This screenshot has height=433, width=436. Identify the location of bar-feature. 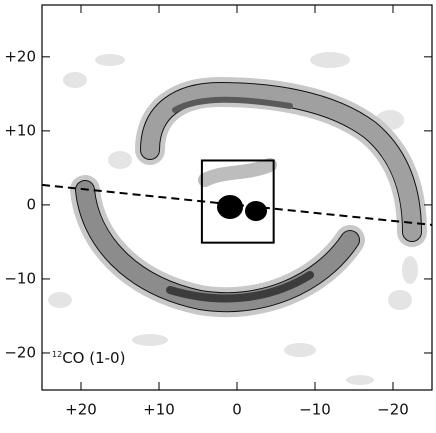
(237, 172).